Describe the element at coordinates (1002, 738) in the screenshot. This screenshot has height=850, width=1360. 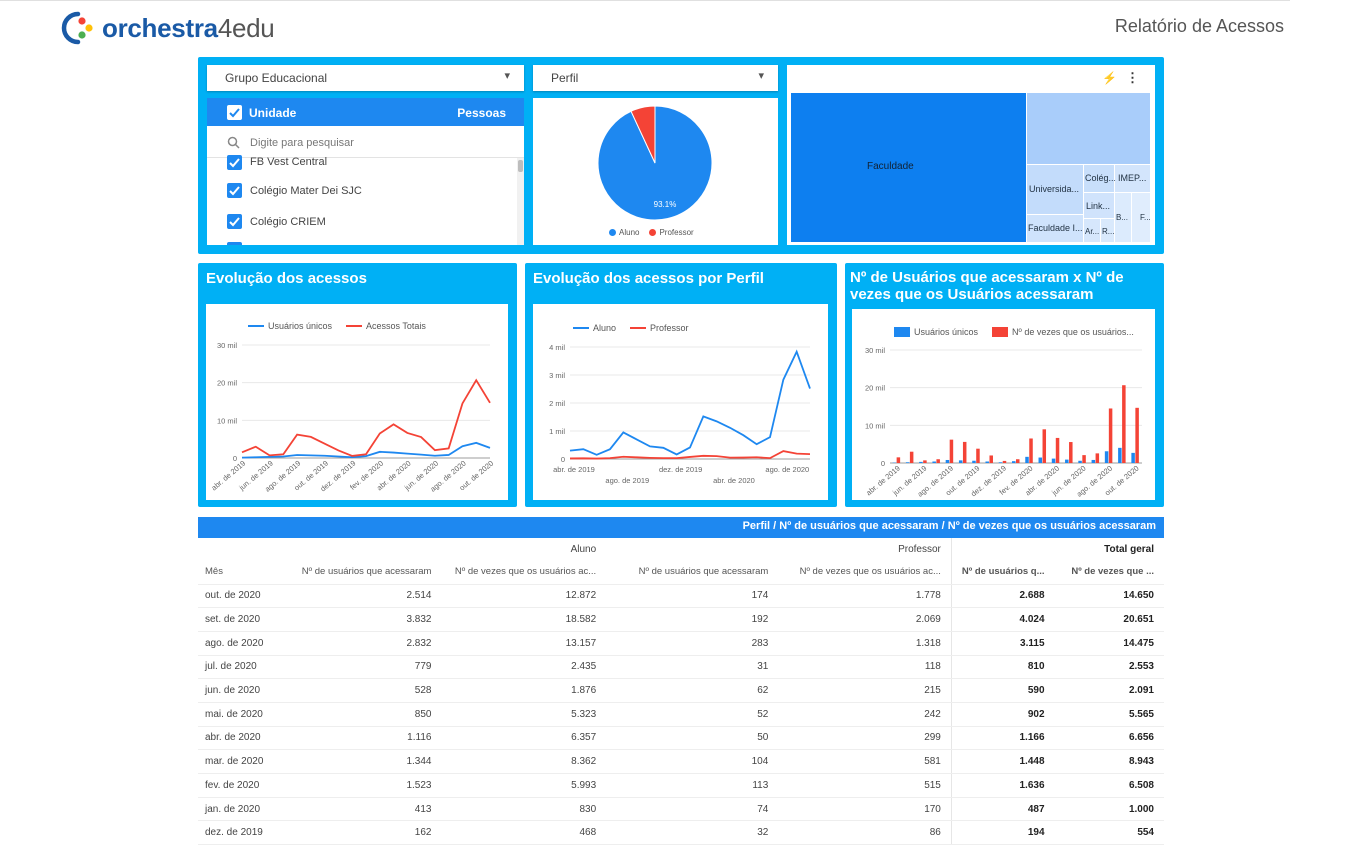
I see `table-cell: 1.166` at that location.